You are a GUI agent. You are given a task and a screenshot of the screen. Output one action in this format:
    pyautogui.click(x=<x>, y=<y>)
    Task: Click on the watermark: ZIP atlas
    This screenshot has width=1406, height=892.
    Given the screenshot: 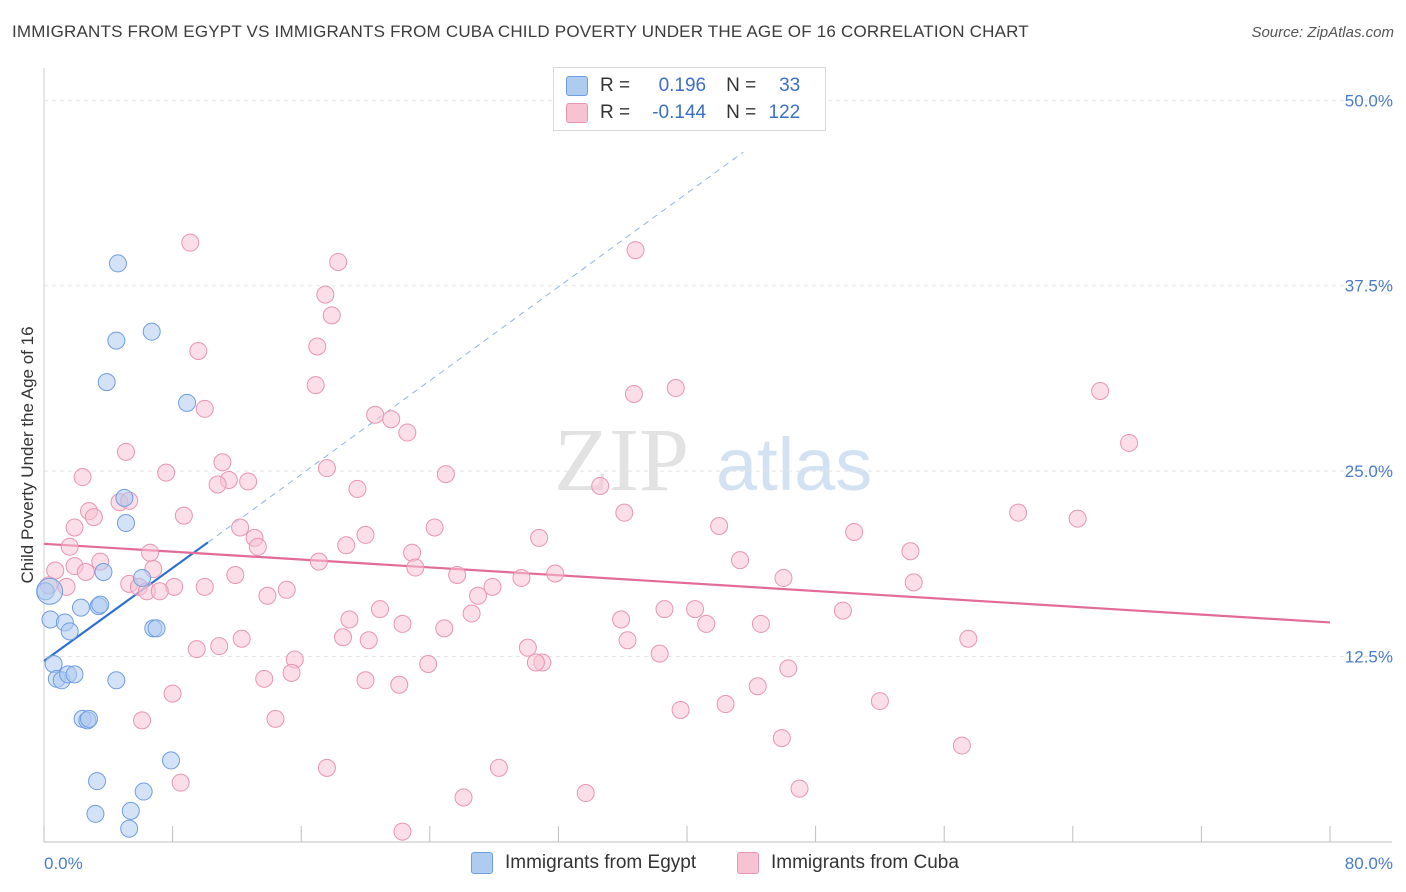 What is the action you would take?
    pyautogui.click(x=713, y=460)
    